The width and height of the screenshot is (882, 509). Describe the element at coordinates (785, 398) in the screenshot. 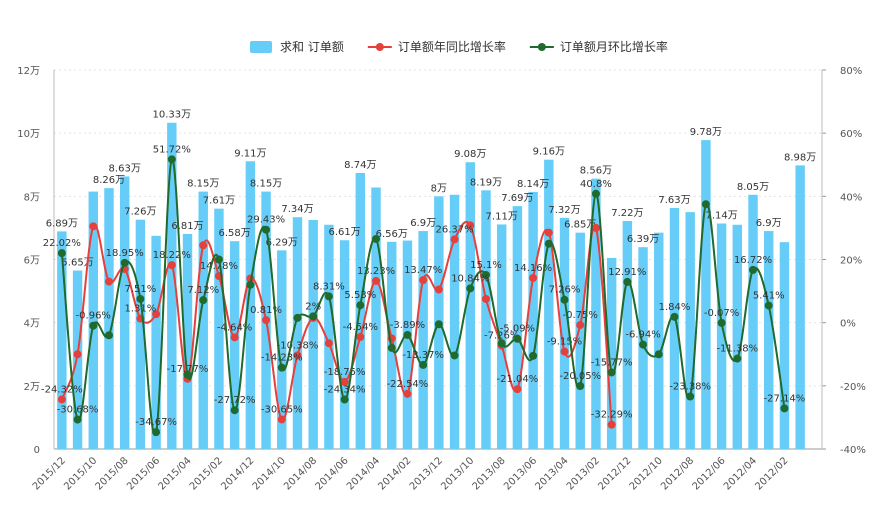

I see `line-label: -27.14%` at that location.